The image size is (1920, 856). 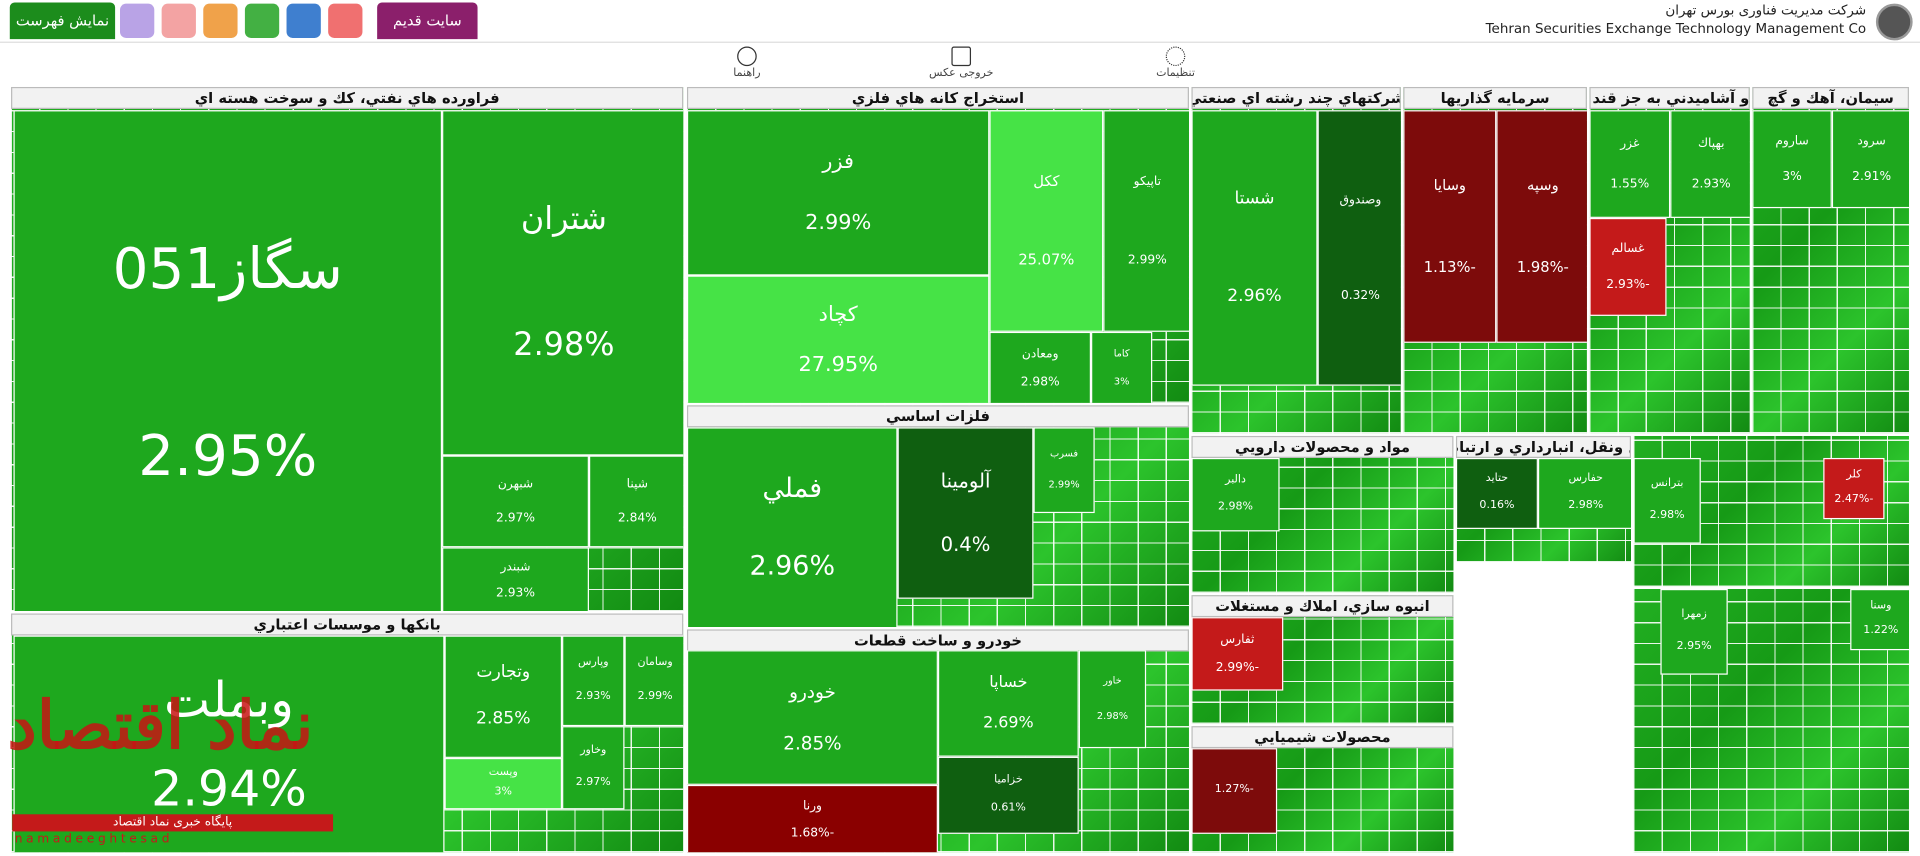 I want to click on settings-tool: تنظیمات, so click(x=1176, y=63).